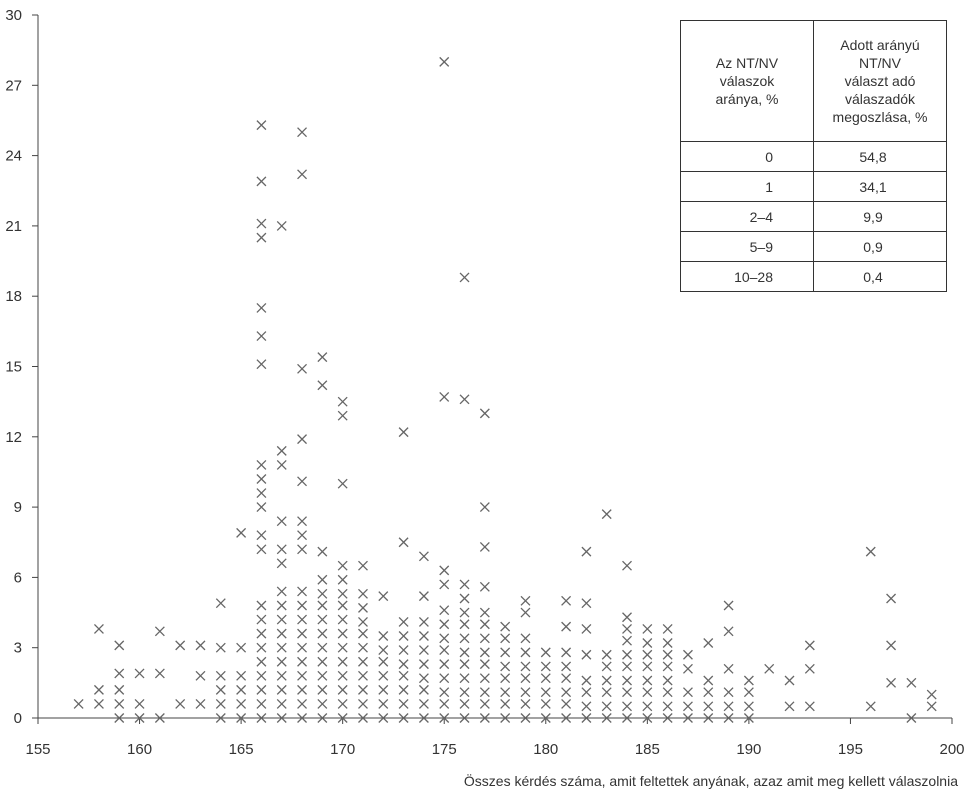 Image resolution: width=968 pixels, height=795 pixels. I want to click on x-tick-label: 180, so click(545, 749).